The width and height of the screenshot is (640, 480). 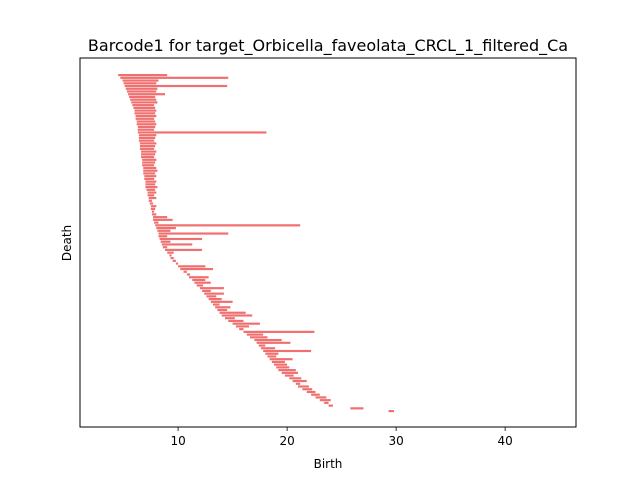 I want to click on x-tick-label: 40, so click(x=505, y=441).